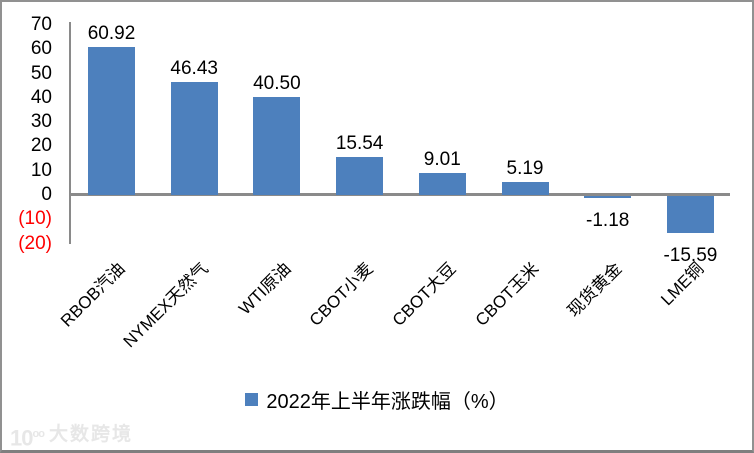  Describe the element at coordinates (608, 220) in the screenshot. I see `bar-value-label: -1.18` at that location.